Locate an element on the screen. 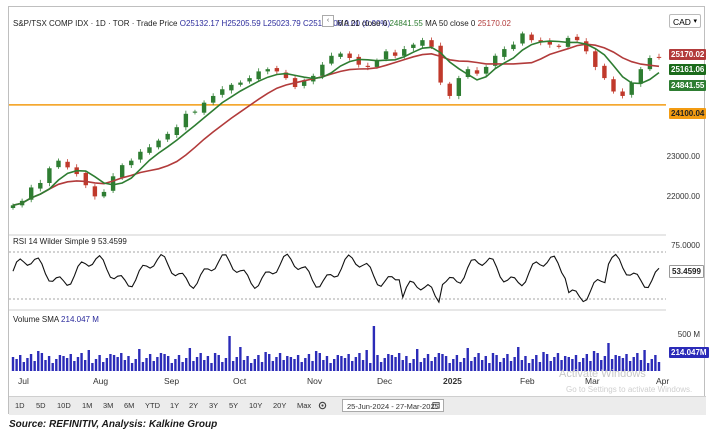  currency-select: CAD ▾ is located at coordinates (685, 21).